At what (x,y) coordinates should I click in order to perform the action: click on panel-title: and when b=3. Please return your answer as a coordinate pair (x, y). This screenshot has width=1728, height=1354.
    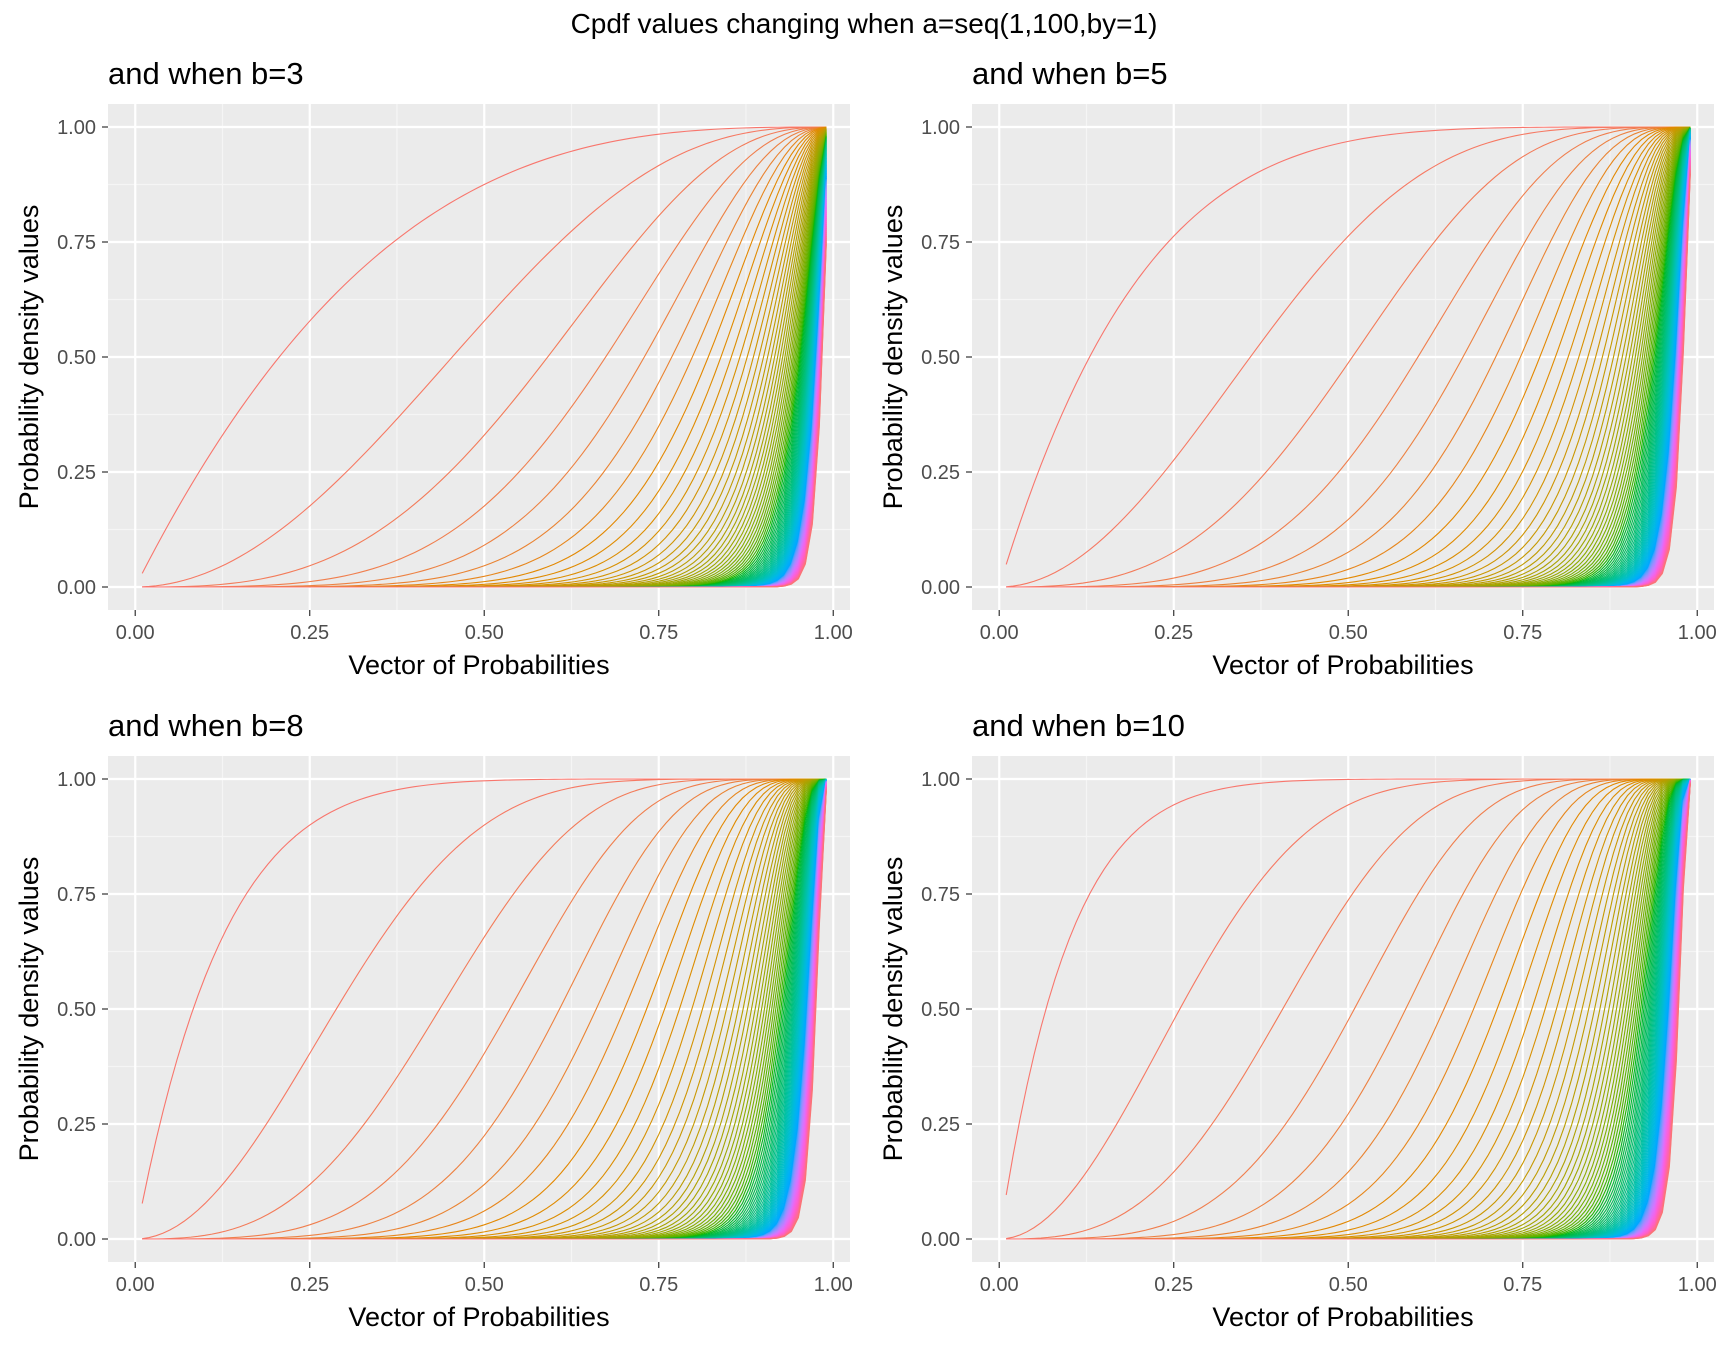
    Looking at the image, I should click on (206, 73).